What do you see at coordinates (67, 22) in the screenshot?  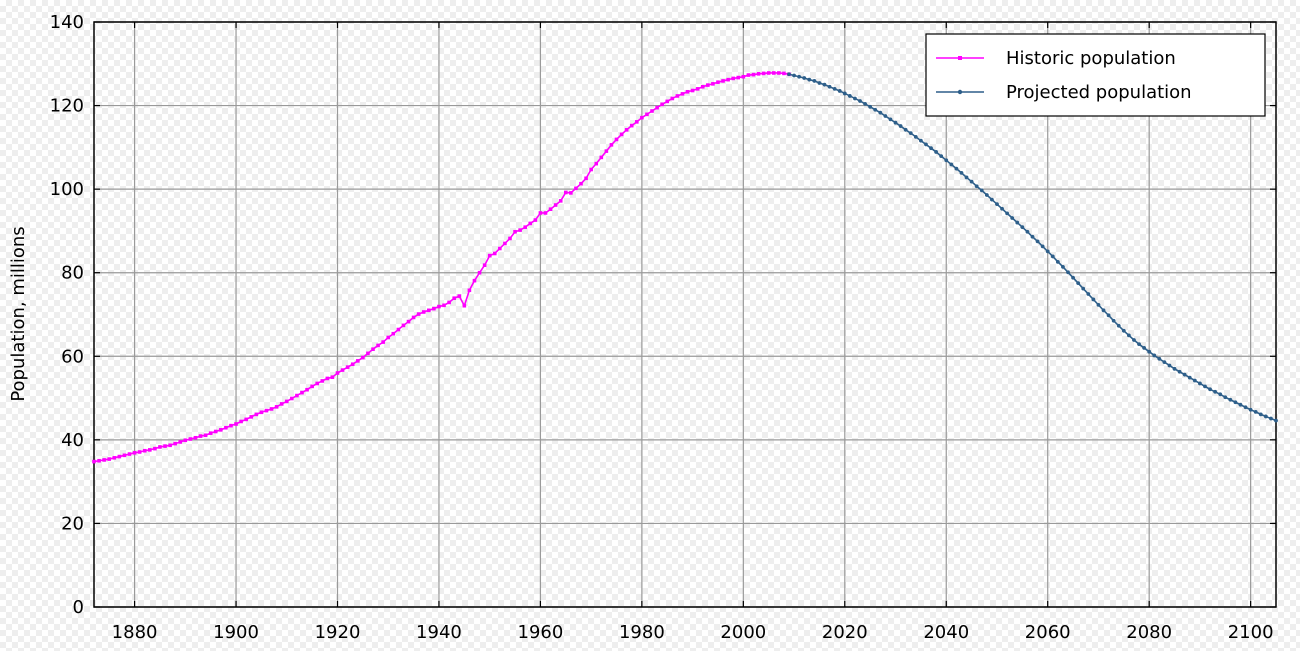 I see `y-tick-label: 140` at bounding box center [67, 22].